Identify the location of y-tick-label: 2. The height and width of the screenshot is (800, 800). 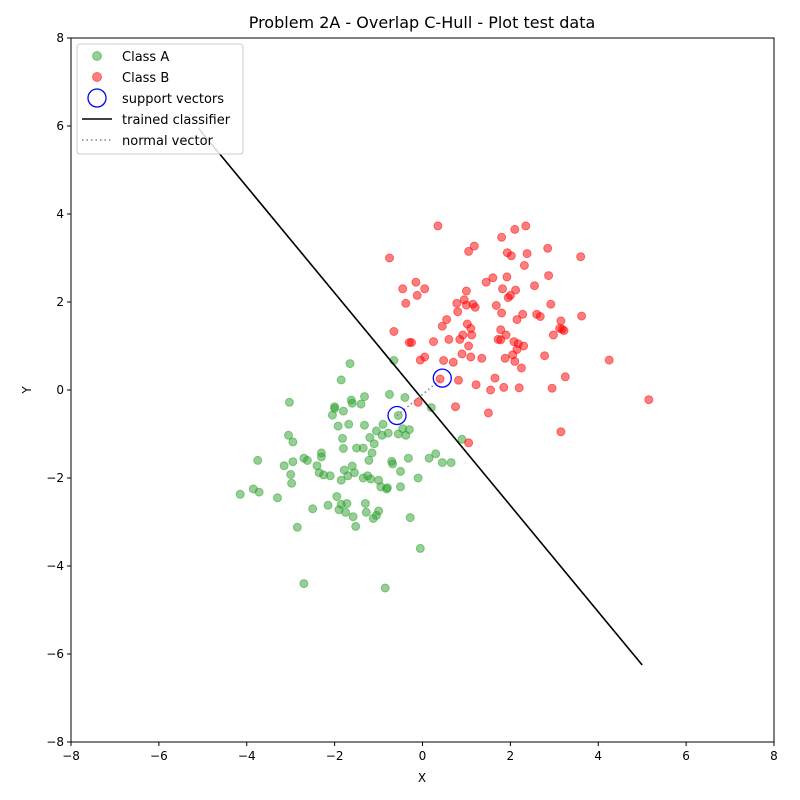
(60, 302).